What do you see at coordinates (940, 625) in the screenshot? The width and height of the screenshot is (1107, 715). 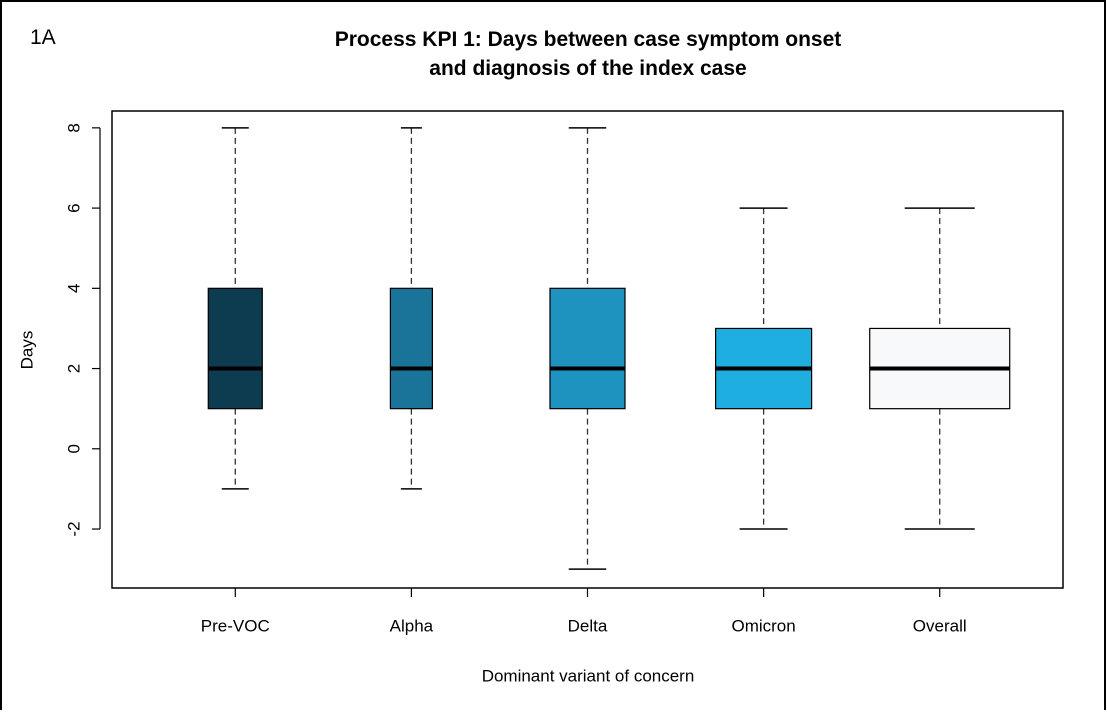 I see `x-tick-label: Overall` at bounding box center [940, 625].